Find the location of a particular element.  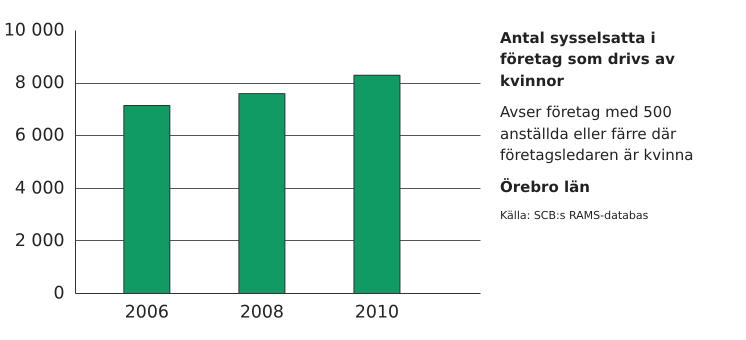

text: Antal sysselsatta i företag som drivs av kvinnor is located at coordinates (588, 60).